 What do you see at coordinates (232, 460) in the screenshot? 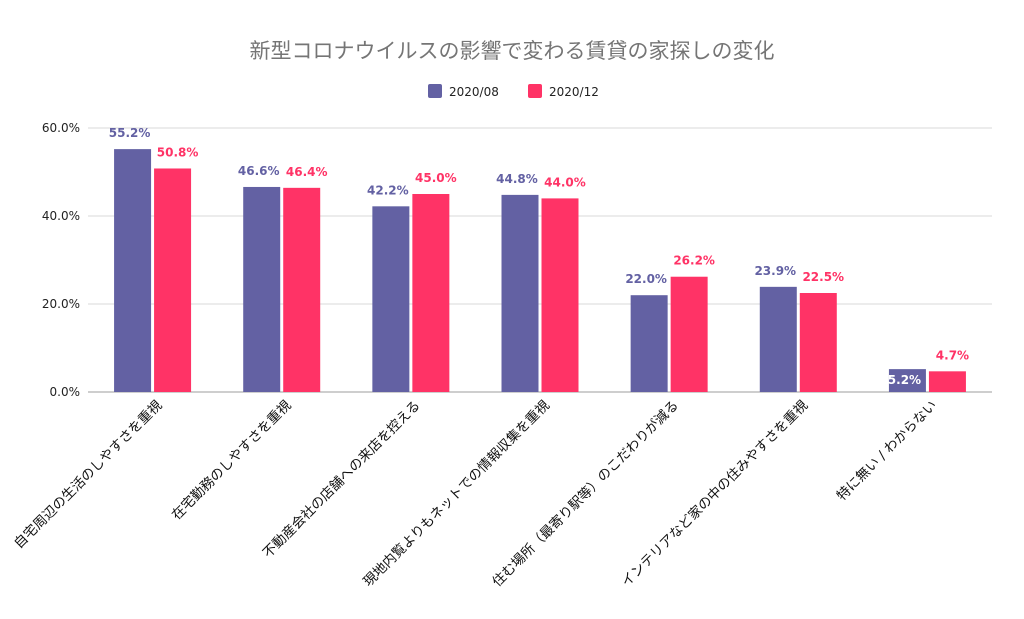
I see `category-label: 在宅勤務のしやすさを重視` at bounding box center [232, 460].